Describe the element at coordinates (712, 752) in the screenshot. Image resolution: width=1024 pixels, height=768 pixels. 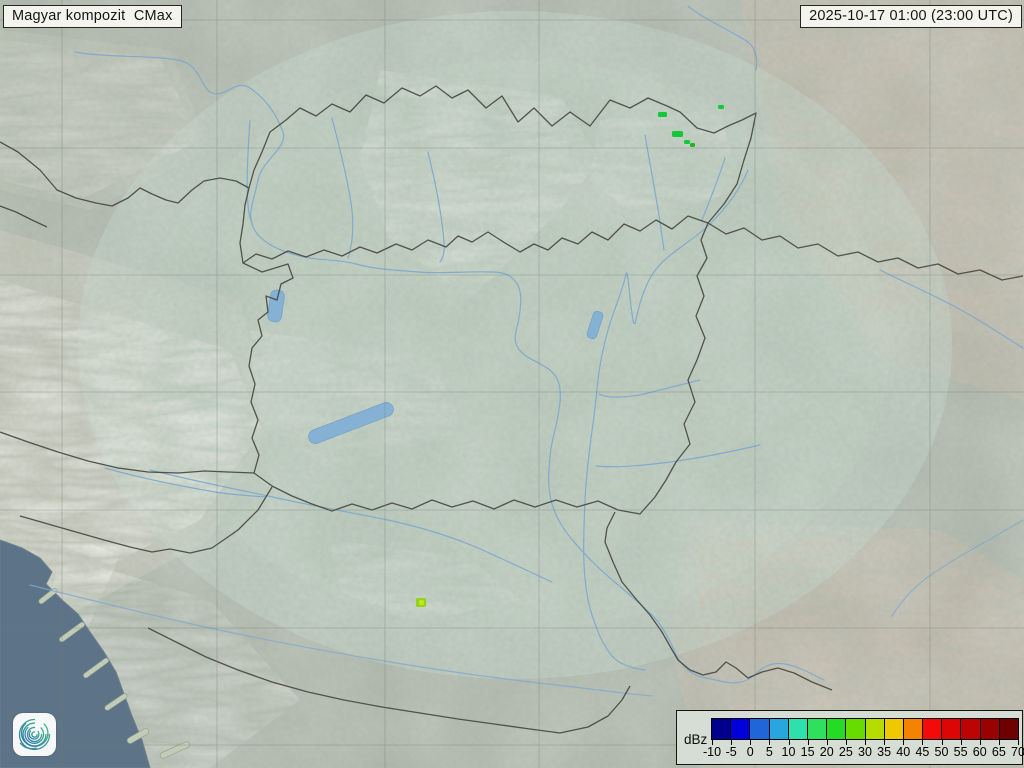
I see `legend-tick-label: -10` at that location.